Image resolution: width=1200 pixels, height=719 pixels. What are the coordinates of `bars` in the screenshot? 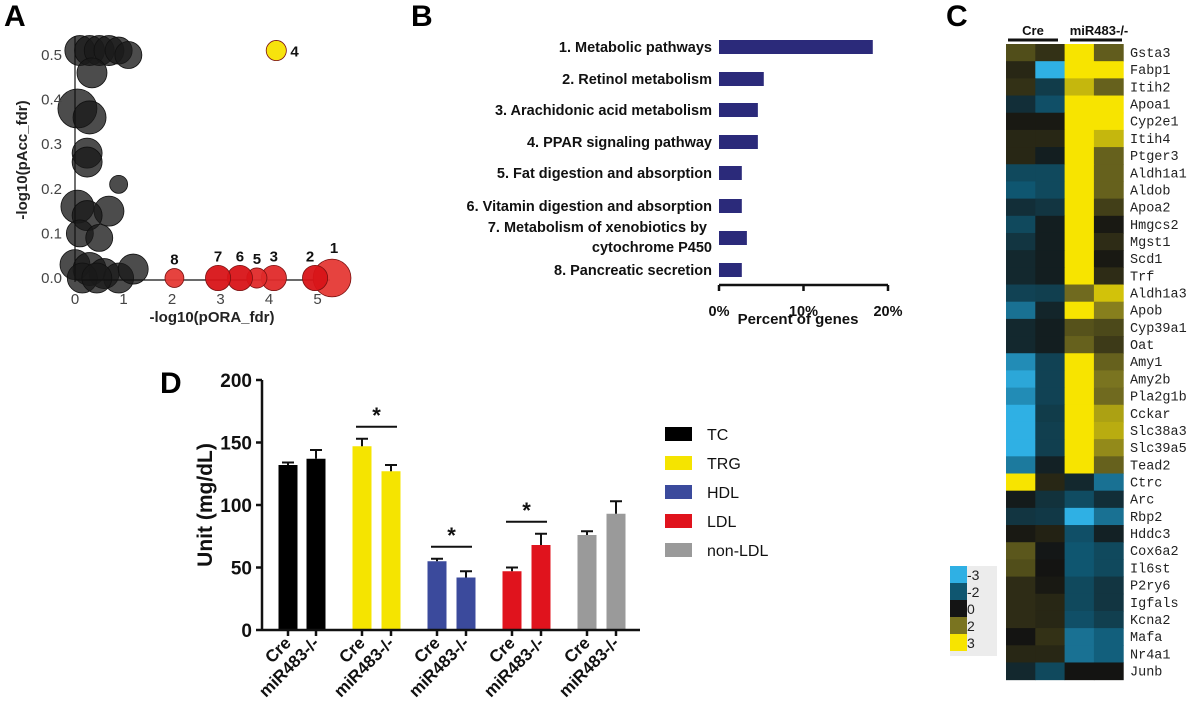 It's located at (452, 533).